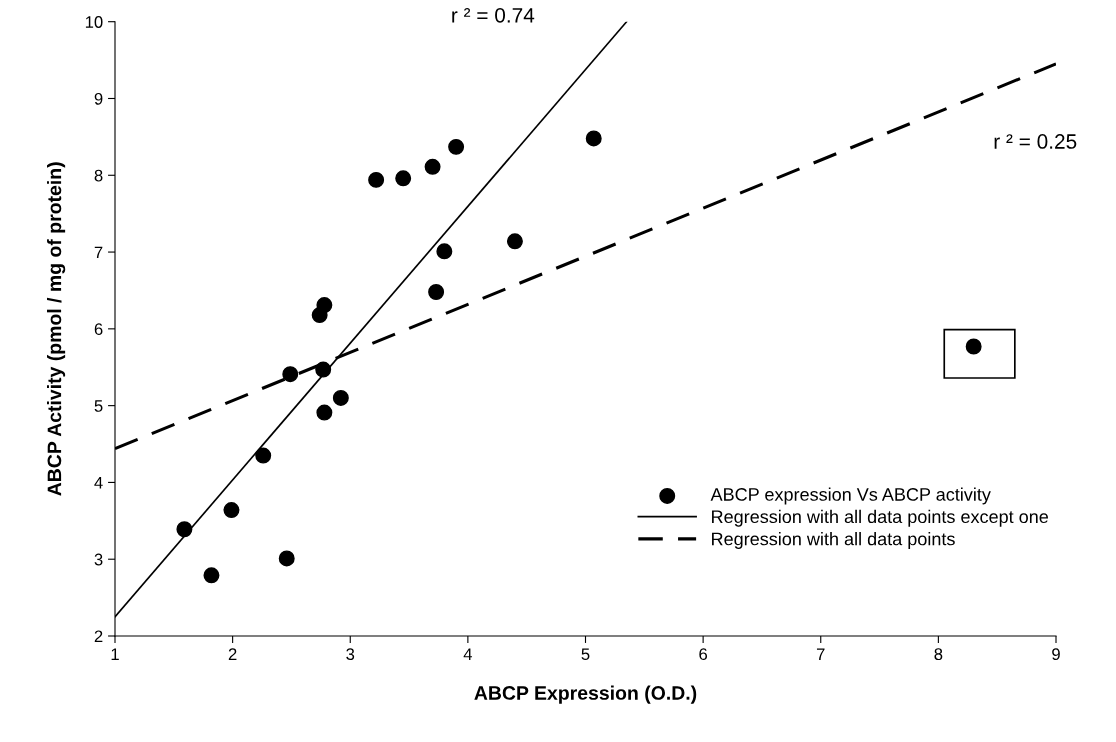  I want to click on legend-label: Regression with all data points, so click(833, 540).